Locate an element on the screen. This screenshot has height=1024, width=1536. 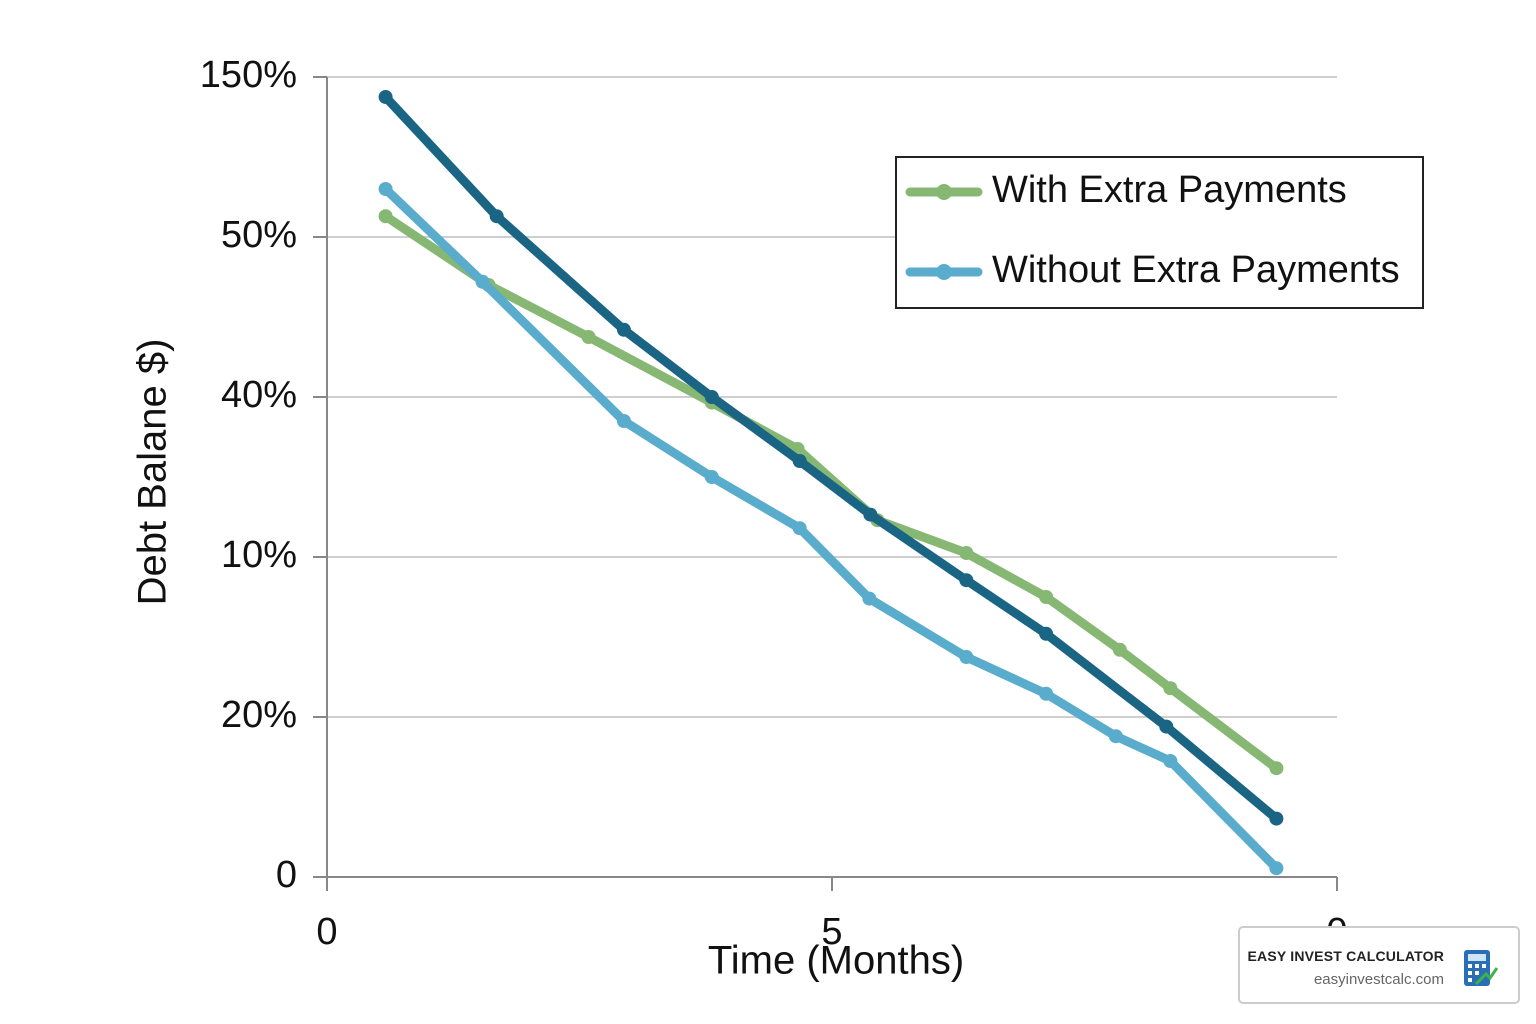
legend-label: With Extra Payments is located at coordinates (1169, 190).